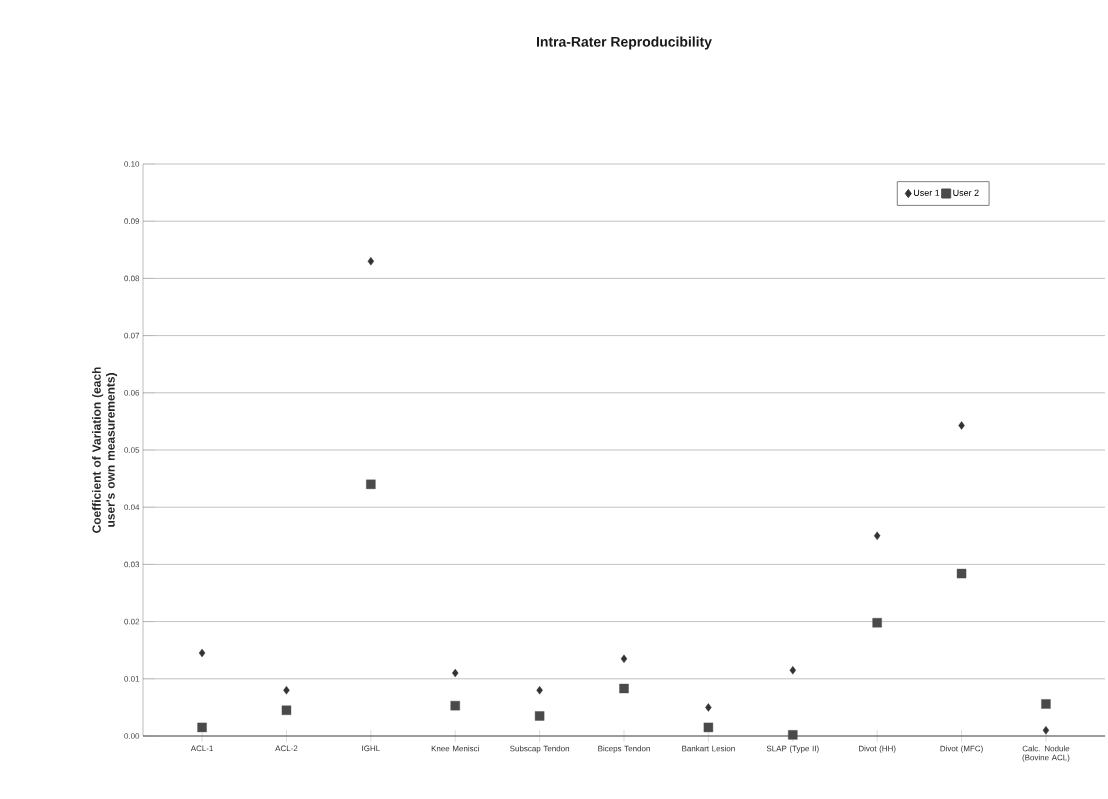 The height and width of the screenshot is (799, 1108). Describe the element at coordinates (624, 43) in the screenshot. I see `chart-title: Intra-Rater Reproducibility` at that location.